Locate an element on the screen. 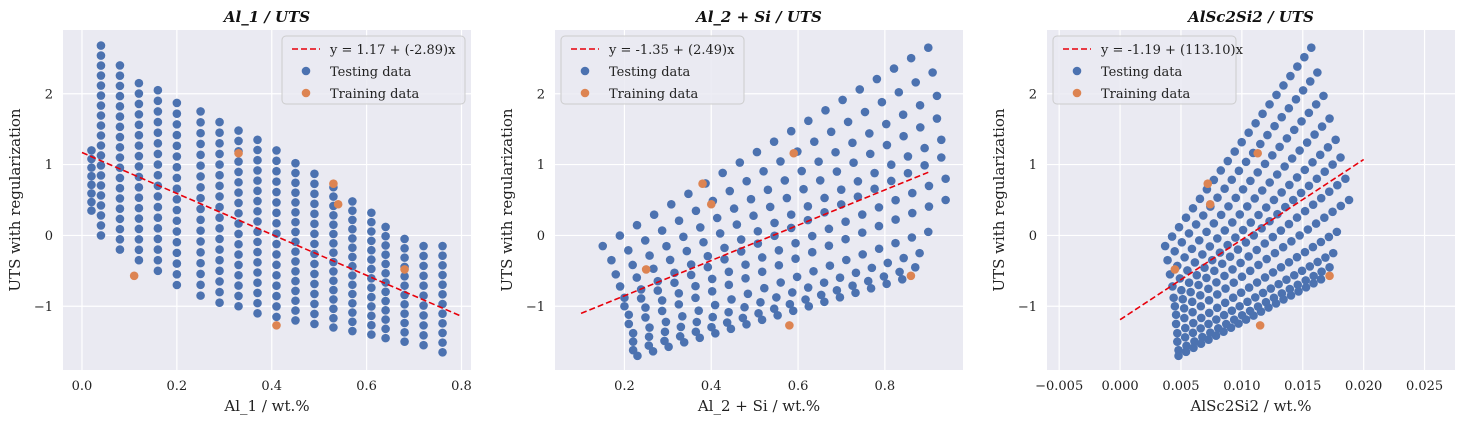 The height and width of the screenshot is (435, 1466). training-data-point is located at coordinates (238, 153).